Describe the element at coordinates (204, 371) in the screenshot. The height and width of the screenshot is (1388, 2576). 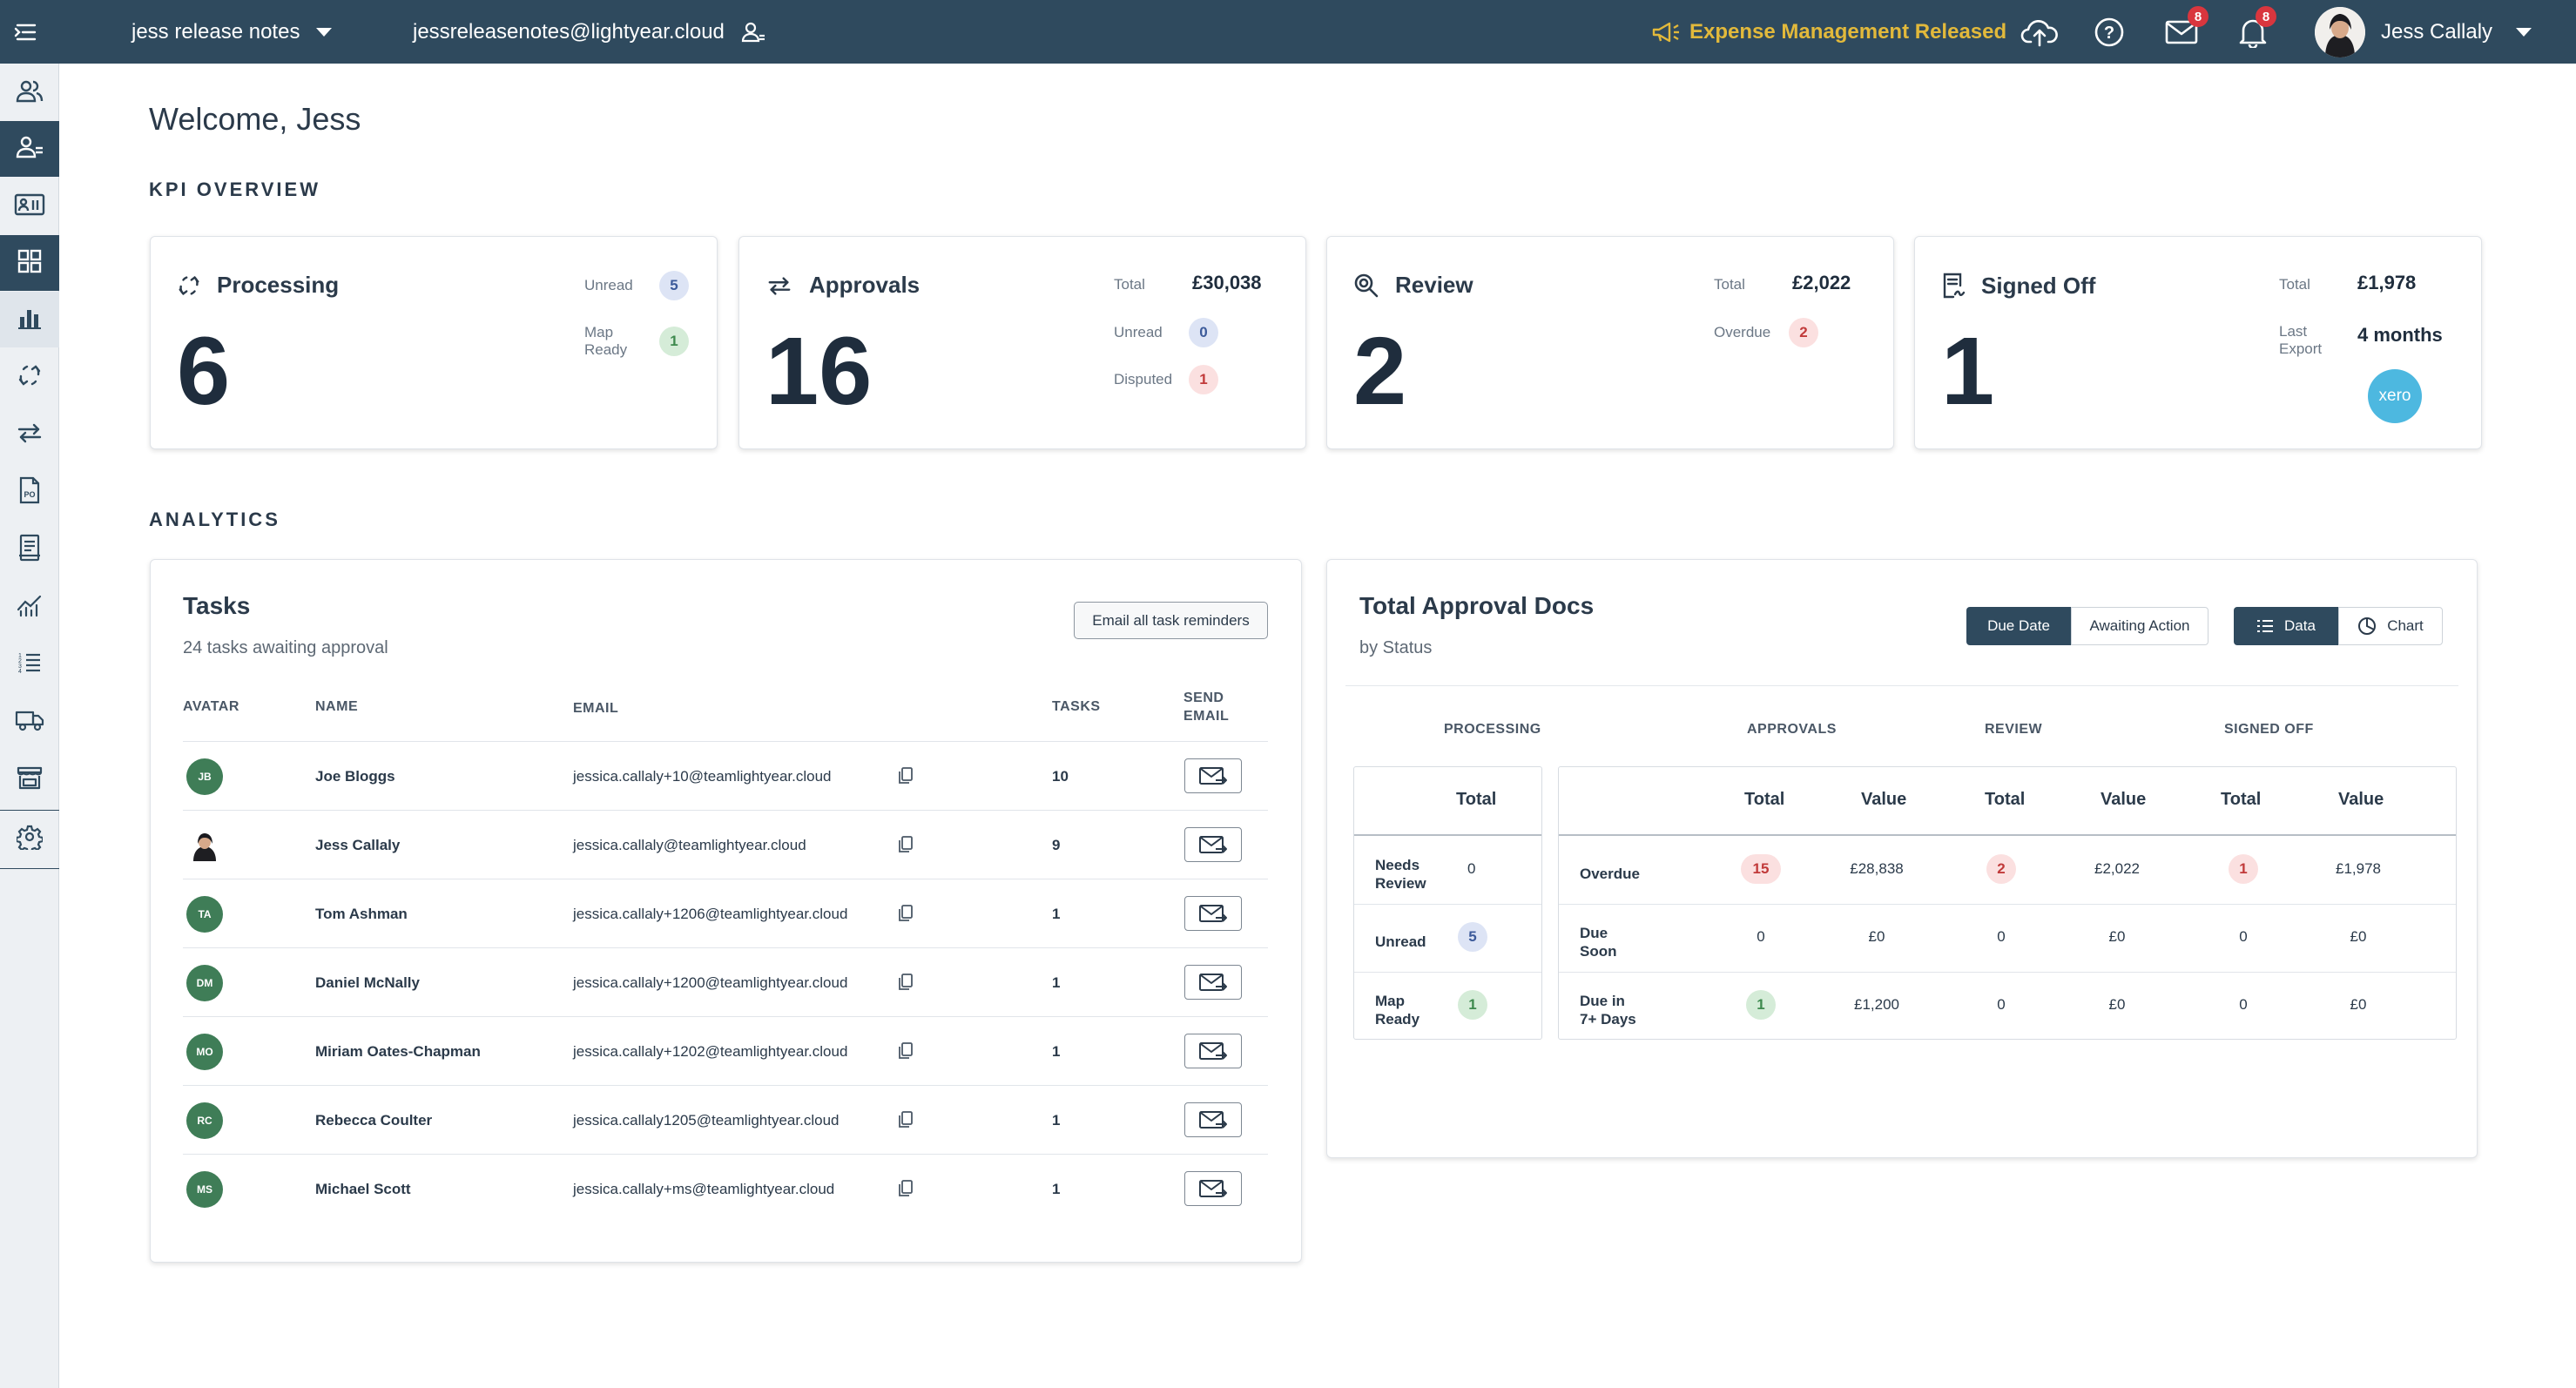
I see `kpi-count: 6` at that location.